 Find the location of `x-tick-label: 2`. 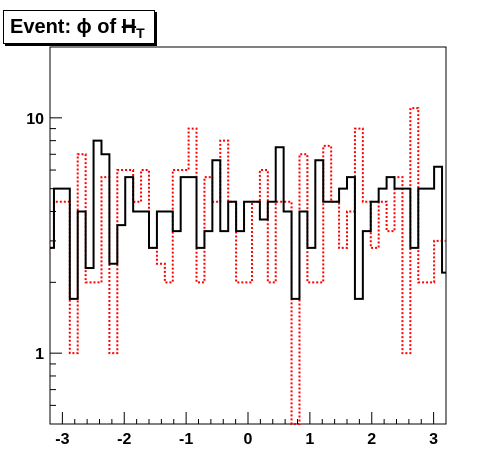

x-tick-label: 2 is located at coordinates (371, 439).